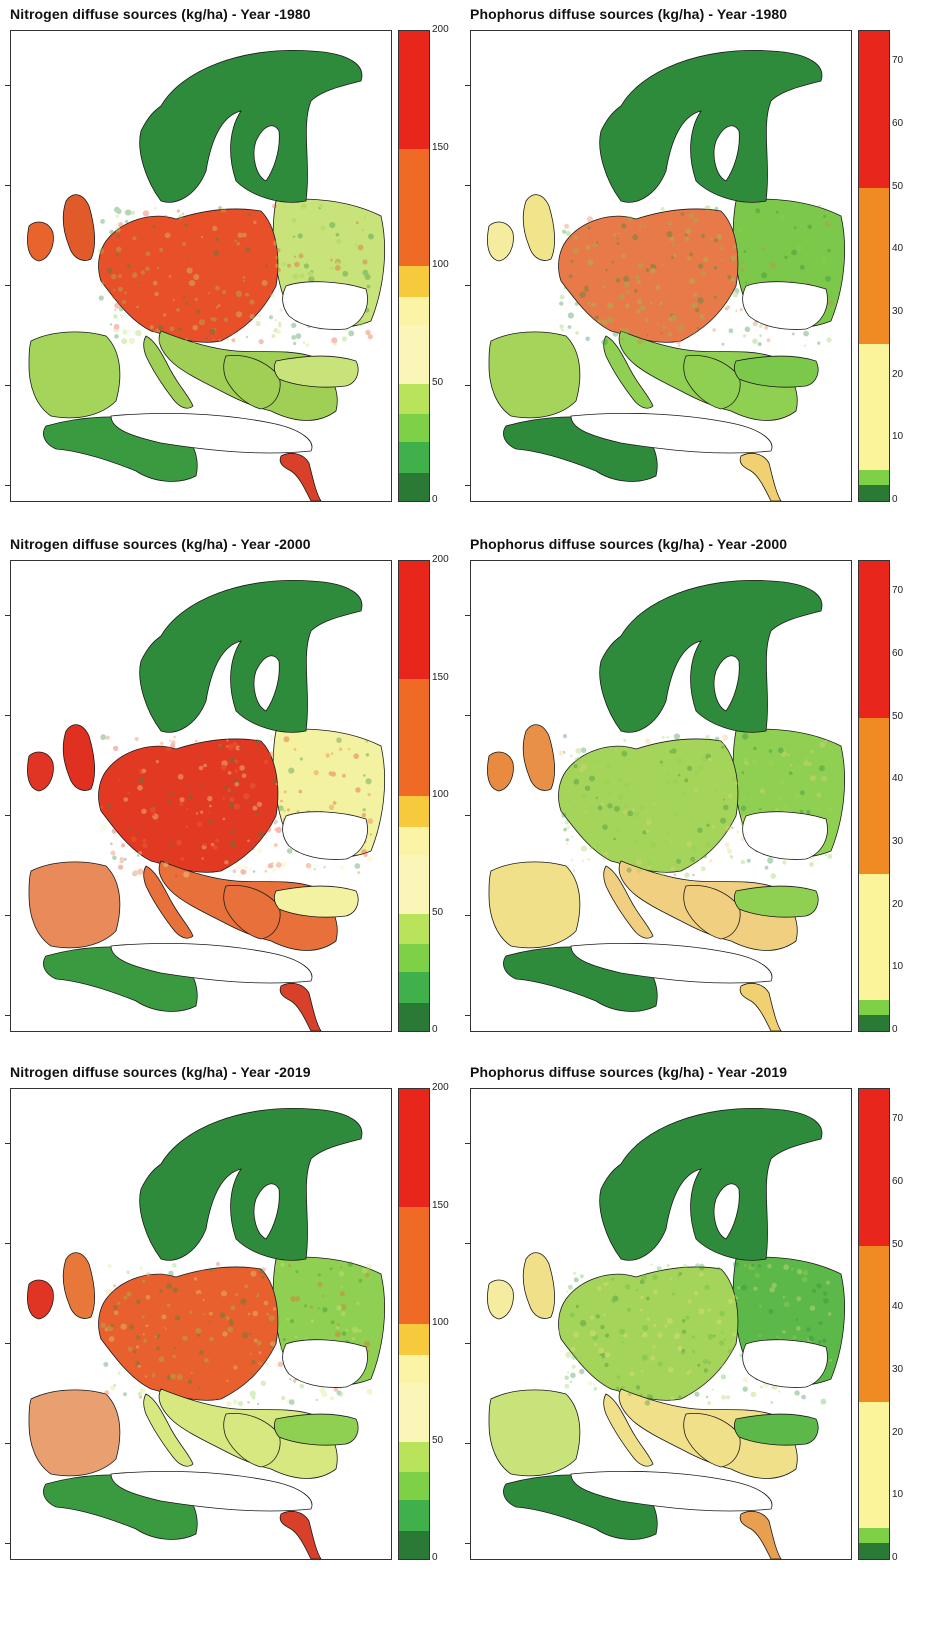  What do you see at coordinates (500, 1299) in the screenshot?
I see `region-ireland` at bounding box center [500, 1299].